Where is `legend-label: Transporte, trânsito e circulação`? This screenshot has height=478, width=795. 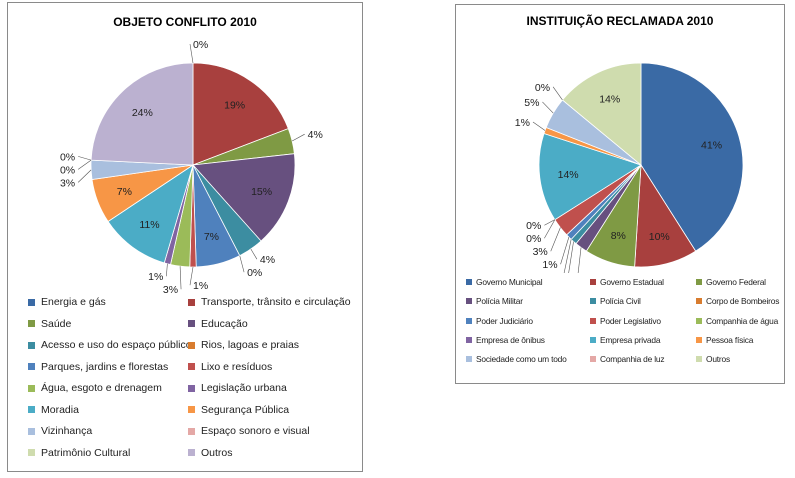
legend-label: Transporte, trânsito e circulação is located at coordinates (276, 302).